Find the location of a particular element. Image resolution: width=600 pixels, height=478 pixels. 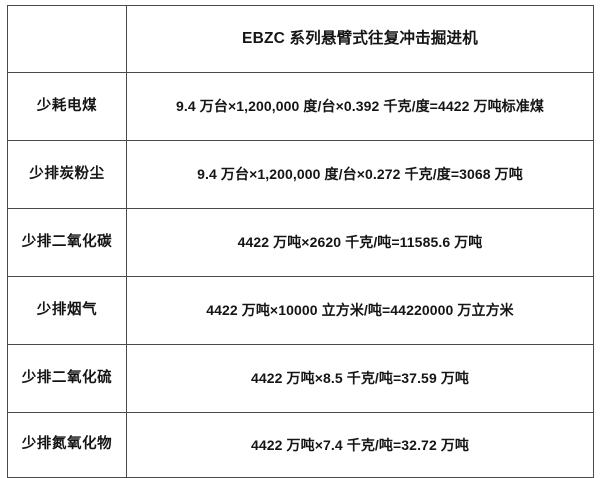

row-label-power-coal: 少耗电煤 is located at coordinates (67, 106).